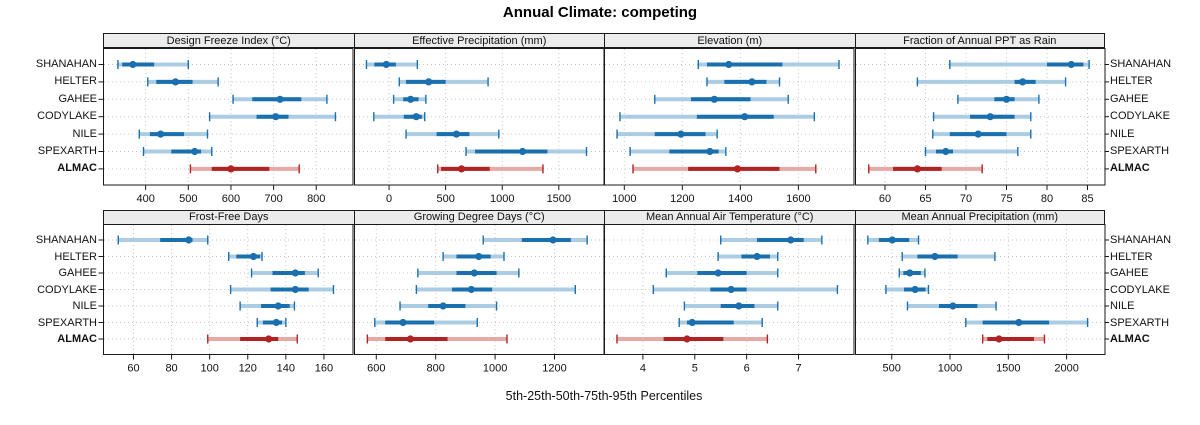  What do you see at coordinates (478, 126) in the screenshot?
I see `panel-effective-precipitation-mm: 0 500 1000 1500` at bounding box center [478, 126].